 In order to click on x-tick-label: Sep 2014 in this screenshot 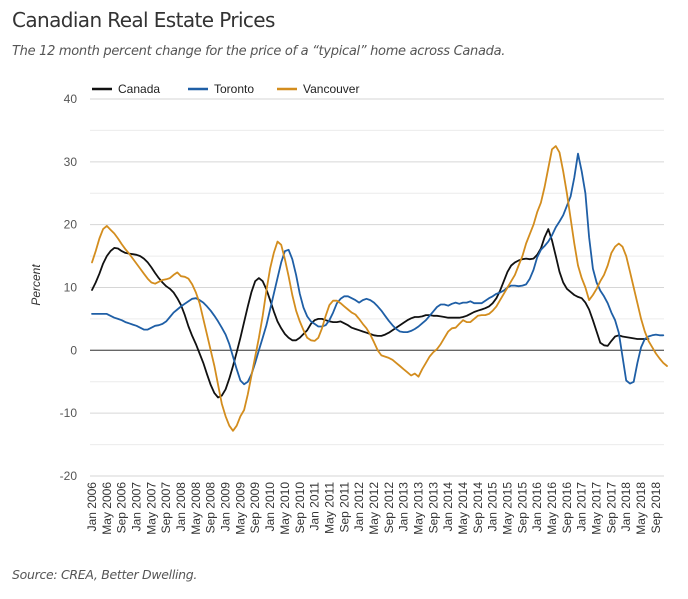, I will do `click(478, 508)`.